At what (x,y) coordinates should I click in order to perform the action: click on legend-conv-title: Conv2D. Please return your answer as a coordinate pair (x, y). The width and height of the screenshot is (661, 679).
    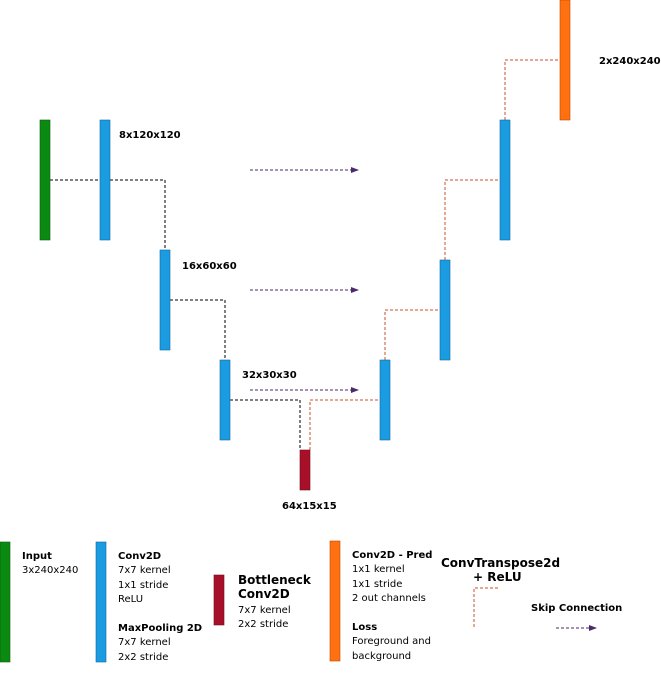
    Looking at the image, I should click on (139, 556).